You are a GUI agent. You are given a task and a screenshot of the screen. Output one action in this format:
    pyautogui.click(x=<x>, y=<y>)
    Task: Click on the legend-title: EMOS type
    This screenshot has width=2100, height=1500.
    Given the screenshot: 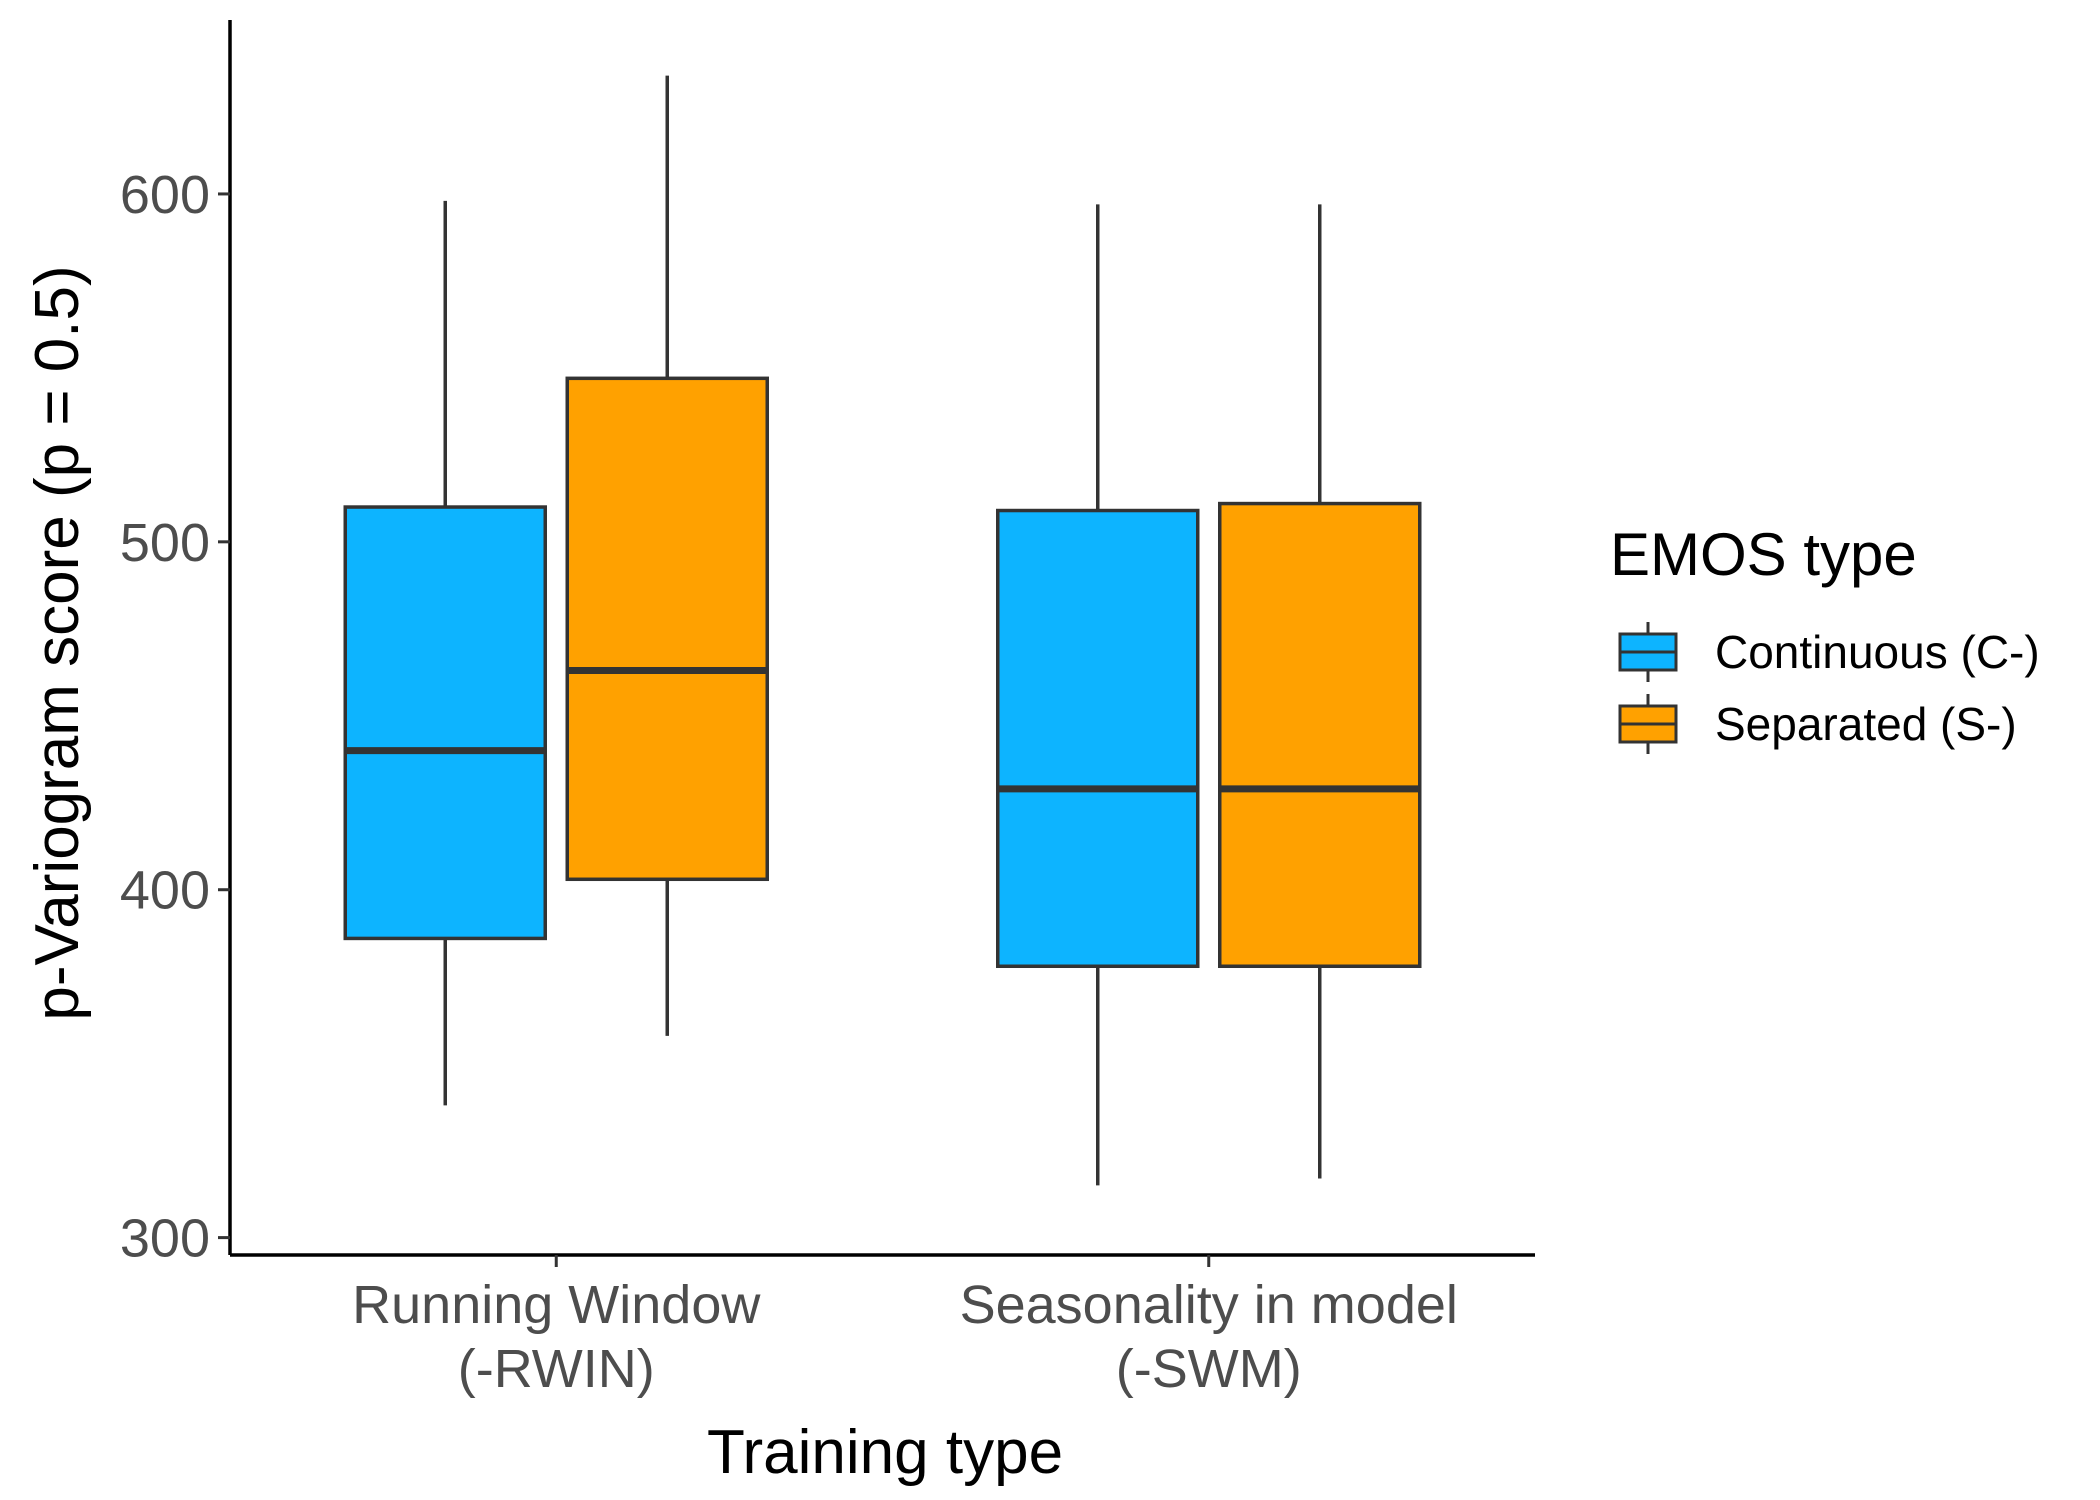 What is the action you would take?
    pyautogui.click(x=1763, y=554)
    